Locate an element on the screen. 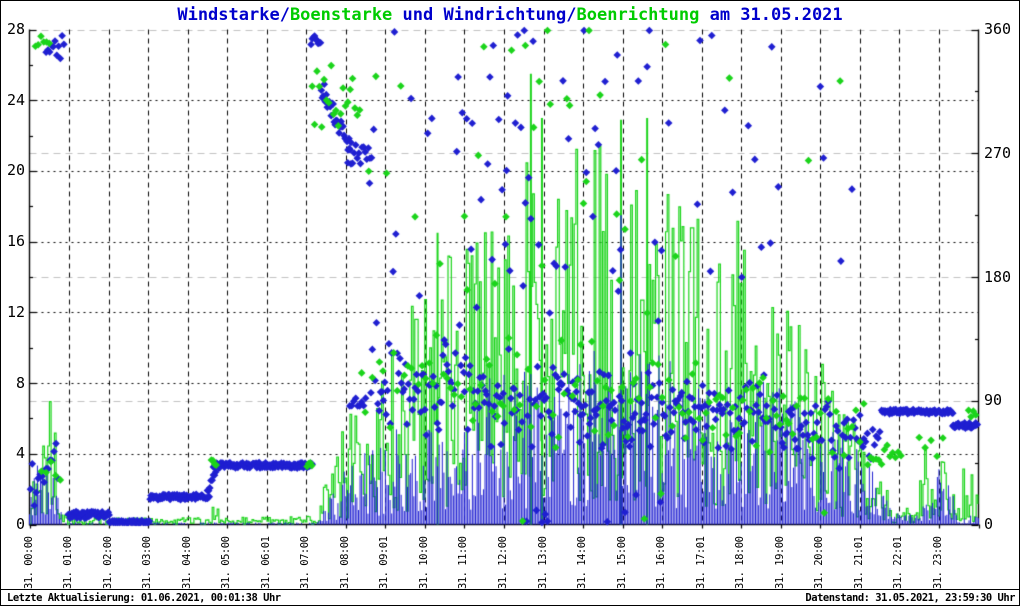 This screenshot has width=1020, height=606. x-tick-18: 31. 18:00 is located at coordinates (740, 562).